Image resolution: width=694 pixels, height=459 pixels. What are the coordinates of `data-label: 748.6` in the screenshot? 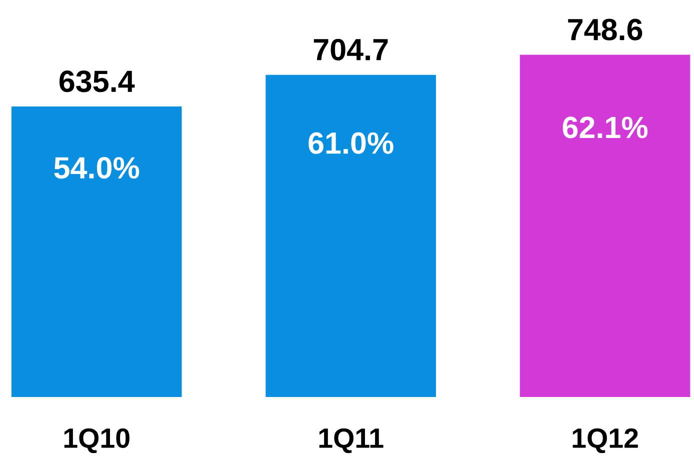 It's located at (605, 29).